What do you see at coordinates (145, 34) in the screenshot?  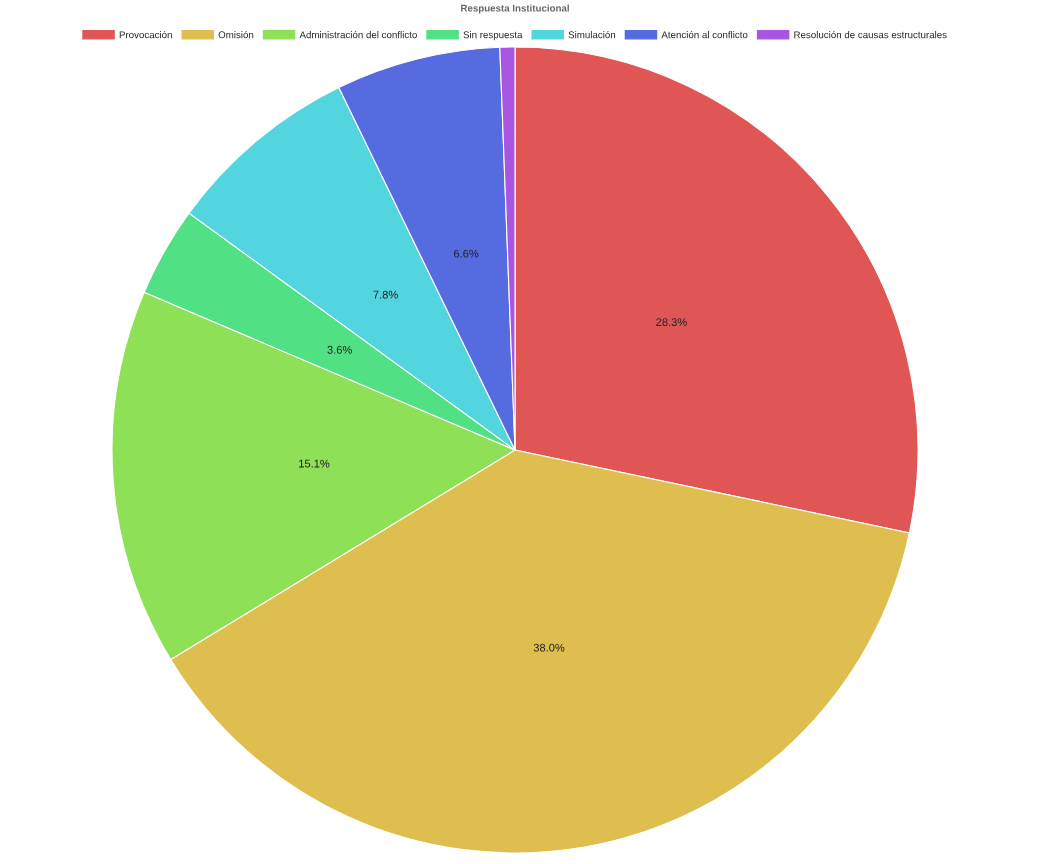 I see `legend-label: Provocación` at bounding box center [145, 34].